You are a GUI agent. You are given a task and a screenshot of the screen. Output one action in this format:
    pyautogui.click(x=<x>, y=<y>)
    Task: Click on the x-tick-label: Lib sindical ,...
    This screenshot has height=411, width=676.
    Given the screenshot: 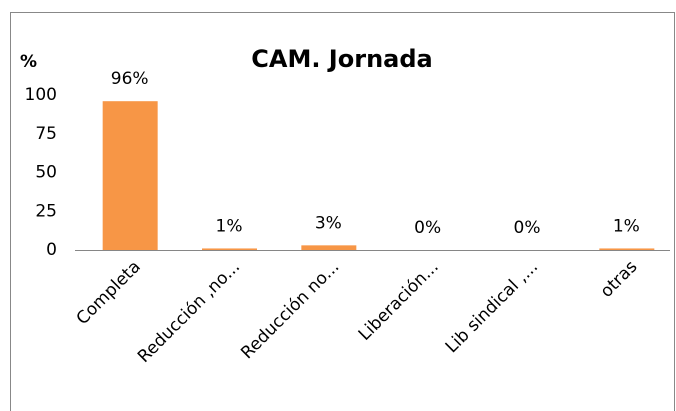 What is the action you would take?
    pyautogui.click(x=492, y=307)
    